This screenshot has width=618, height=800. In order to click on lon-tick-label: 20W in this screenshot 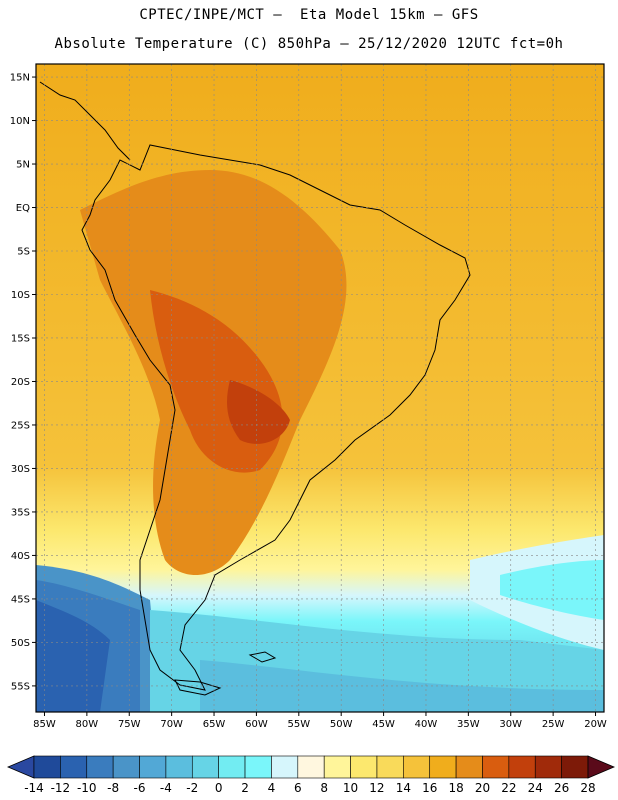, I will do `click(595, 724)`.